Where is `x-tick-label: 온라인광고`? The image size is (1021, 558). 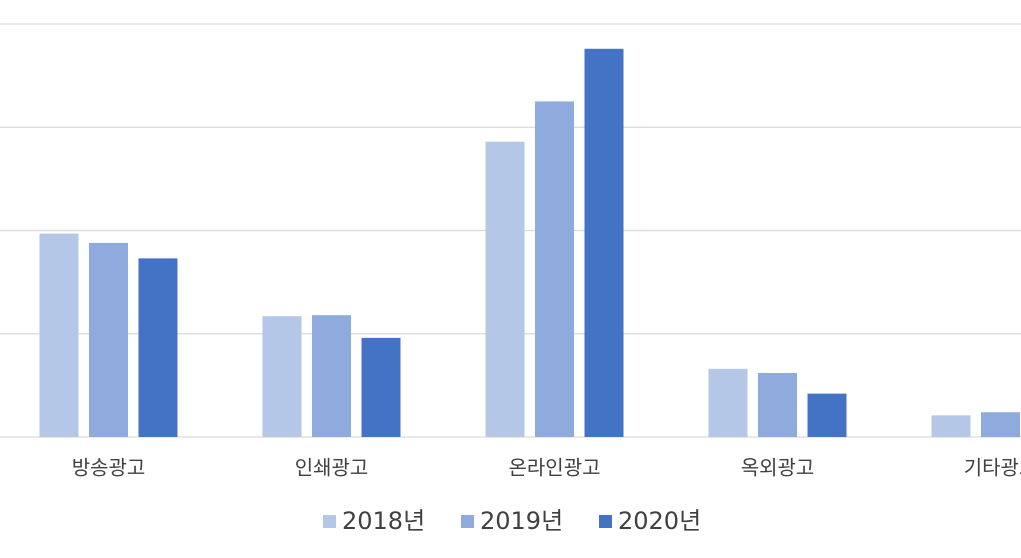 x-tick-label: 온라인광고 is located at coordinates (555, 468).